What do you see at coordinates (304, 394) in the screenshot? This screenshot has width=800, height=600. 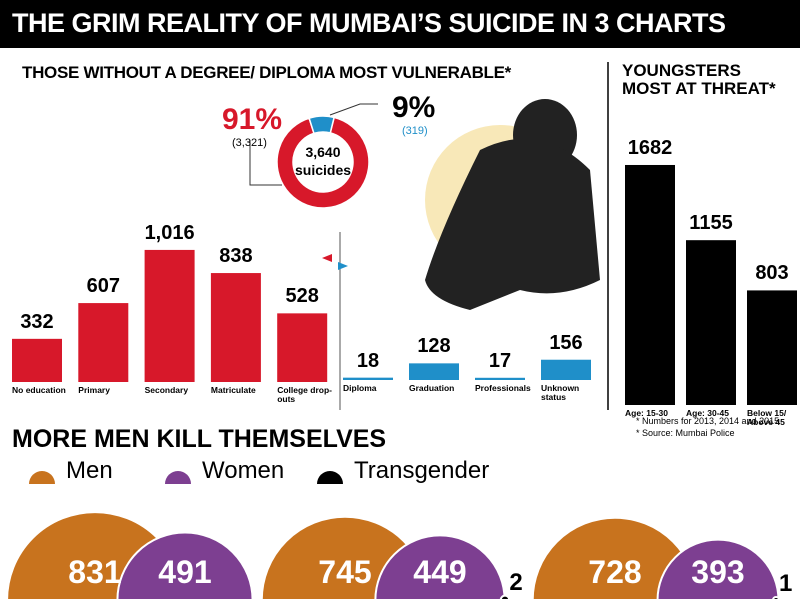 I see `x-tick-label: College drop-outs` at bounding box center [304, 394].